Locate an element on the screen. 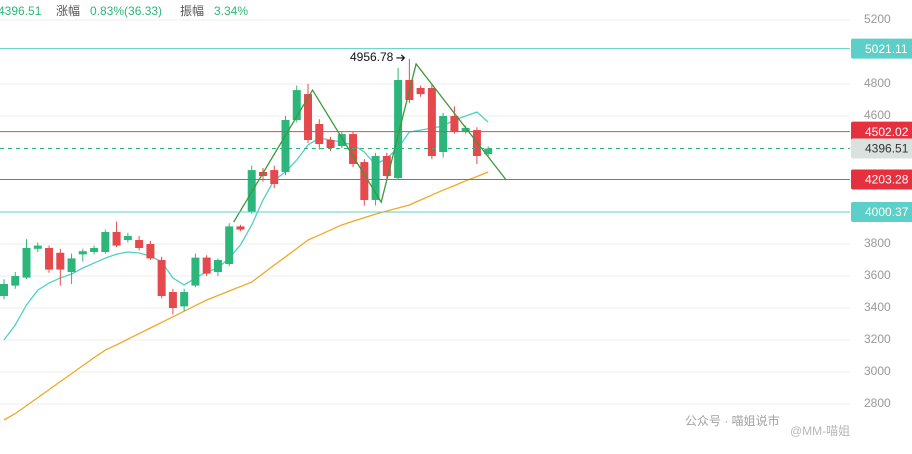 Image resolution: width=912 pixels, height=454 pixels. y-tick-label: 3600 is located at coordinates (877, 275).